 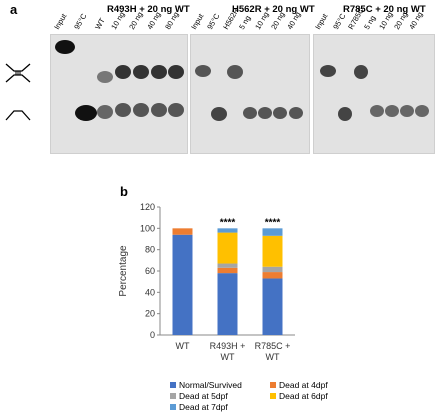 I want to click on panel-b-letter: b, so click(x=124, y=191).